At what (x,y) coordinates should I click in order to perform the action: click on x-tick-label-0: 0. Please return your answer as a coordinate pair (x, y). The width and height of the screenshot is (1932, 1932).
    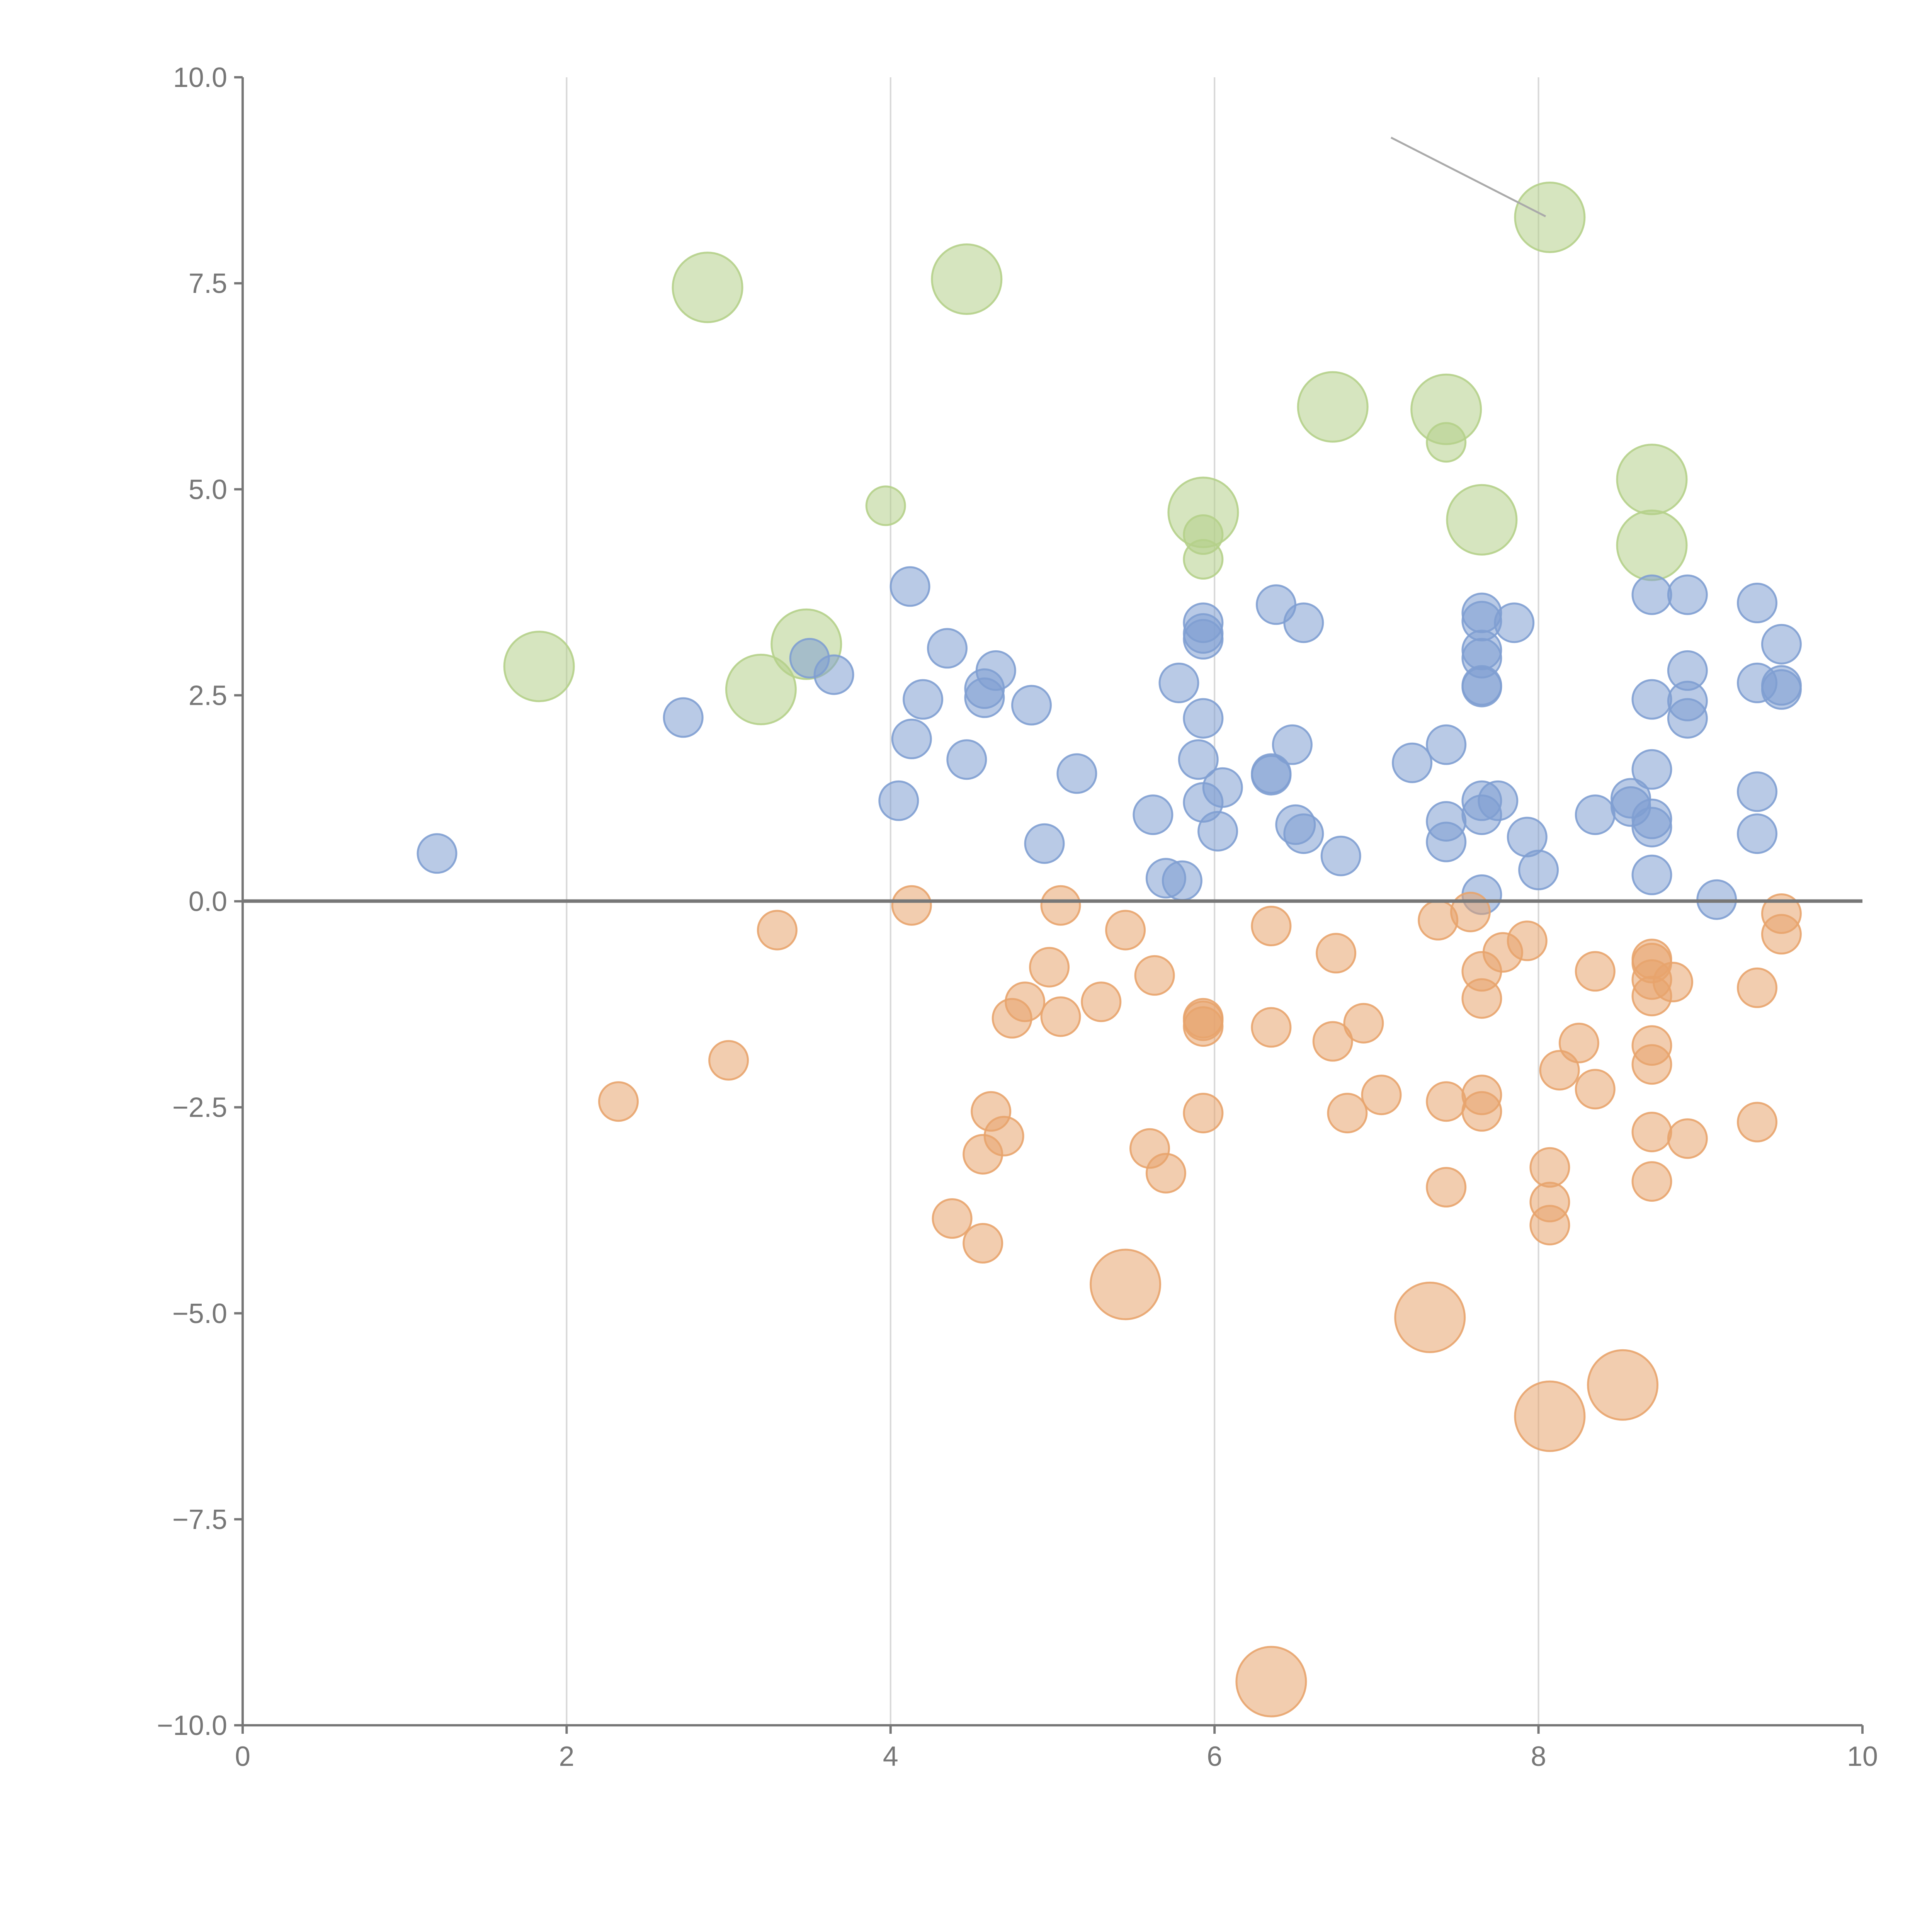
    Looking at the image, I should click on (243, 1756).